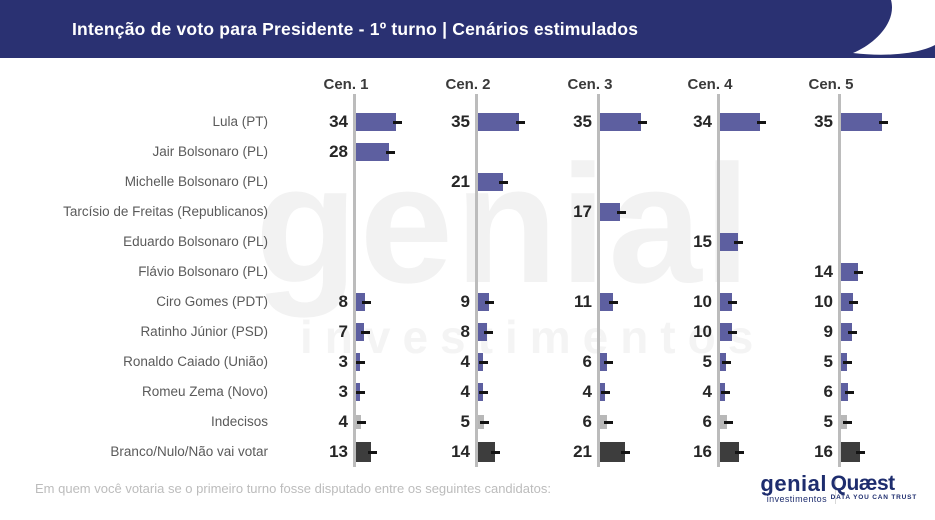  I want to click on quaest-logo-tagline: DATA YOU CAN TRUST, so click(873, 497).